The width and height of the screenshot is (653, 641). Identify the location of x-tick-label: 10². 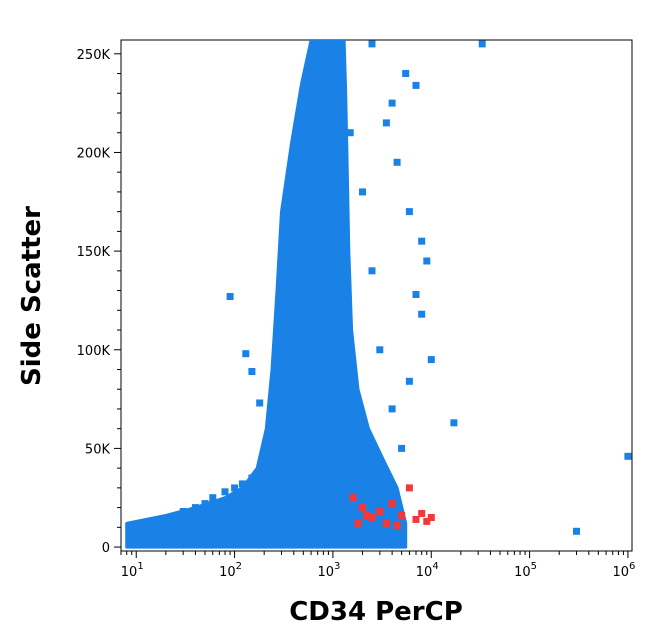
(230, 570).